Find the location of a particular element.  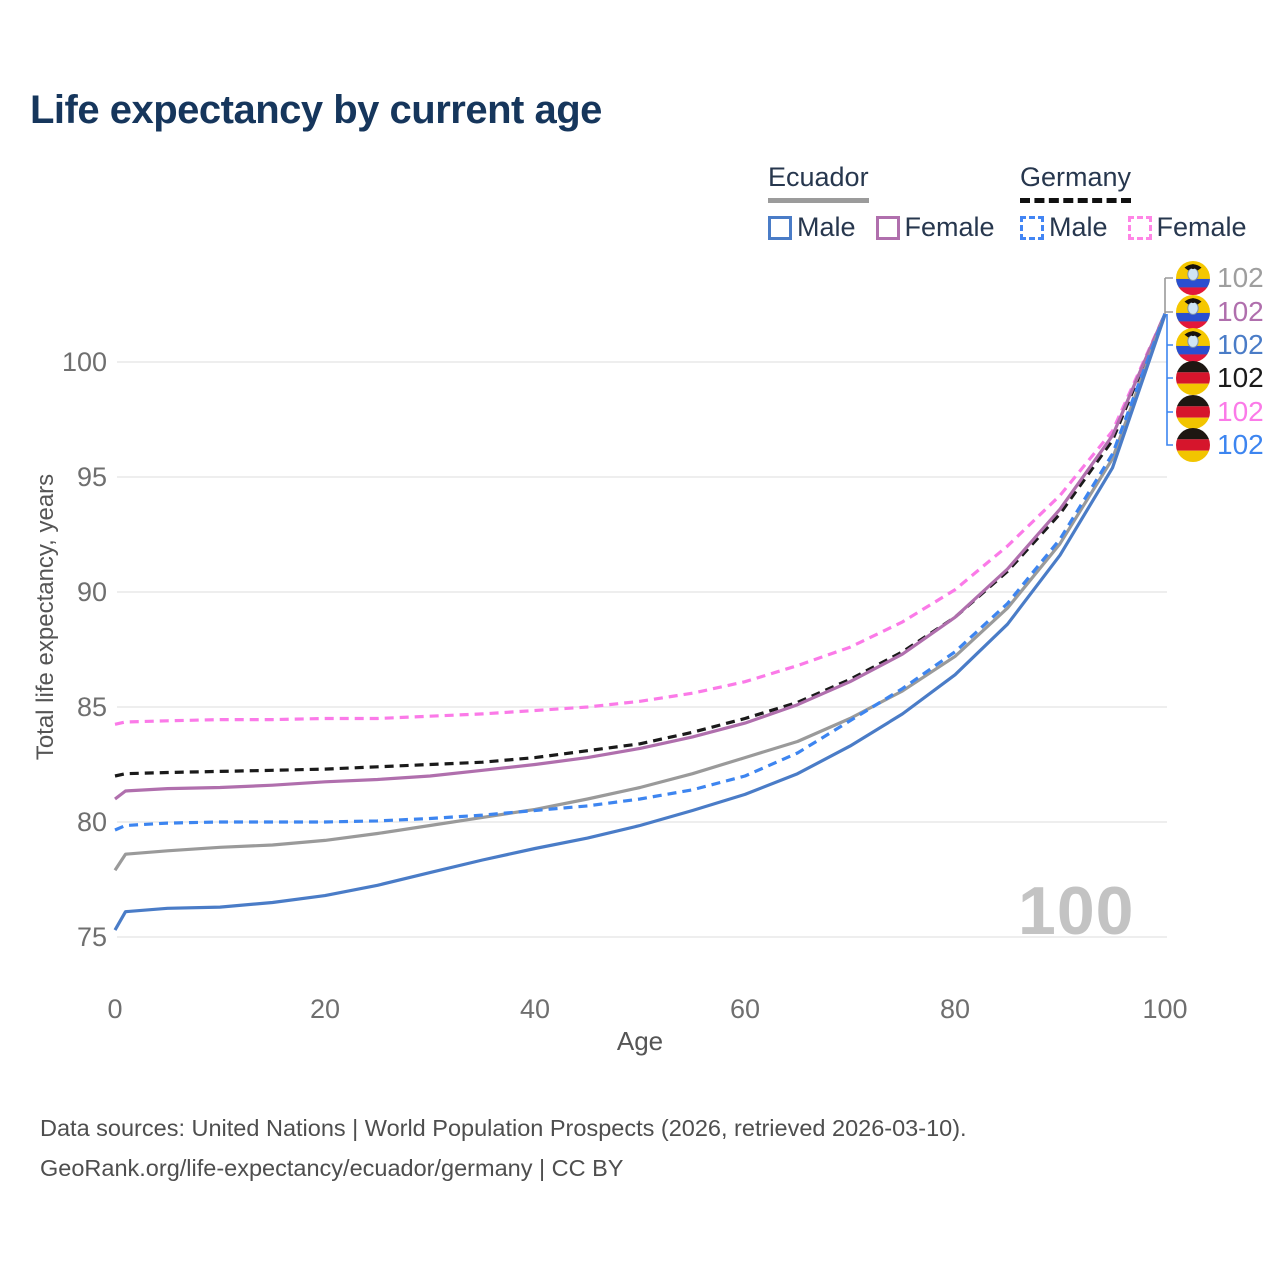

end-label-germany-all: 102 is located at coordinates (1220, 378).